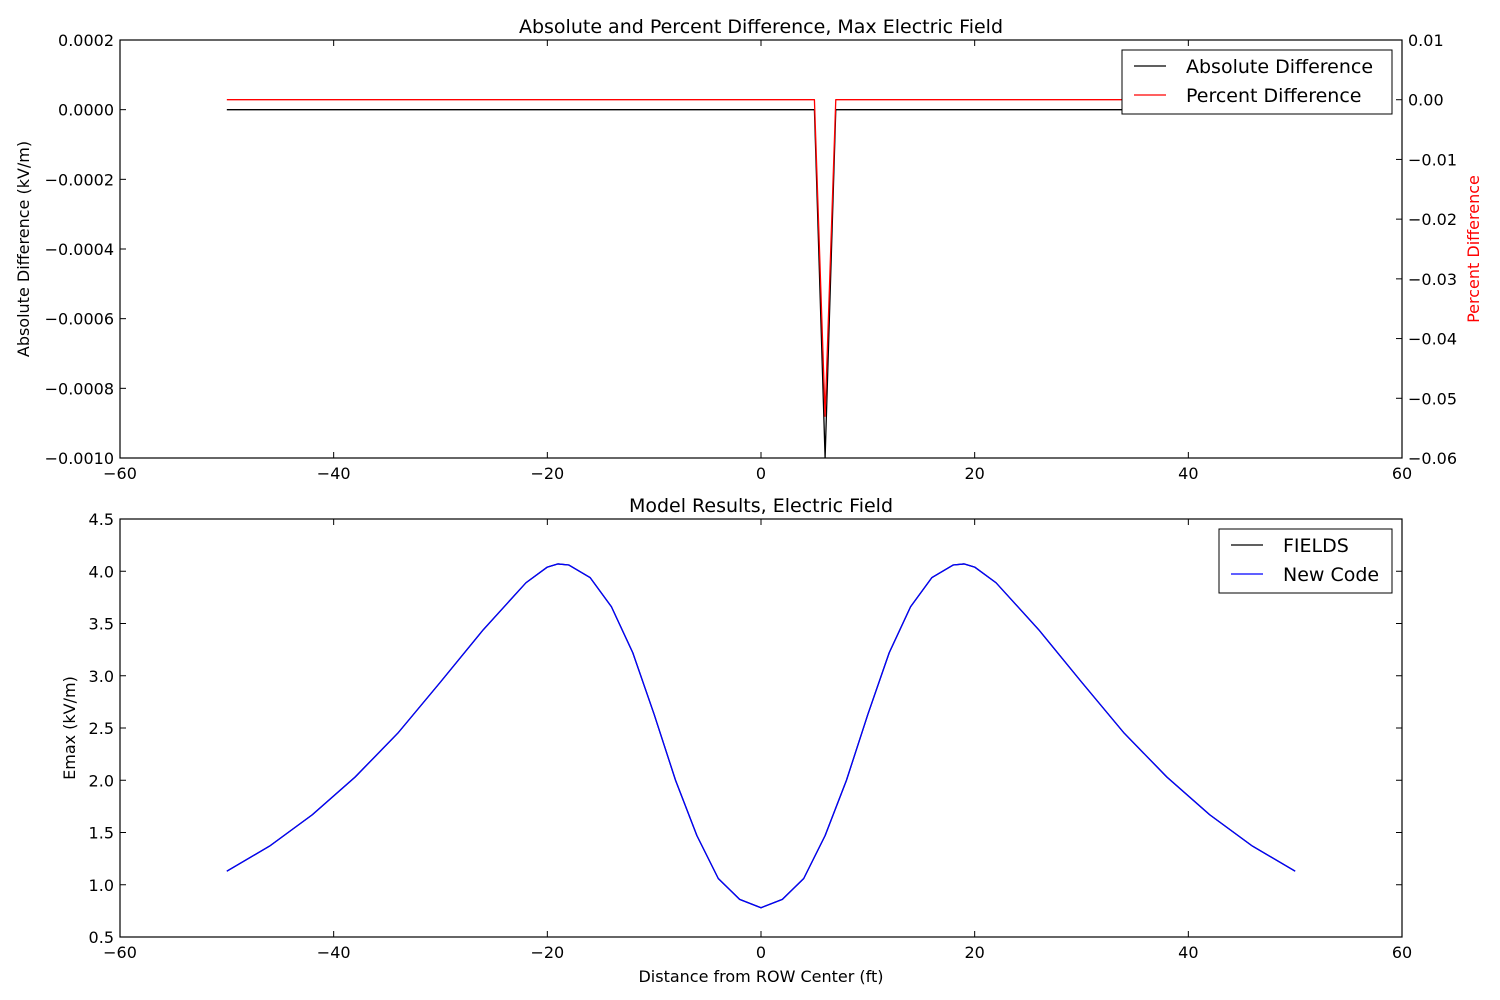  What do you see at coordinates (1273, 96) in the screenshot?
I see `legend-label: Percent Difference` at bounding box center [1273, 96].